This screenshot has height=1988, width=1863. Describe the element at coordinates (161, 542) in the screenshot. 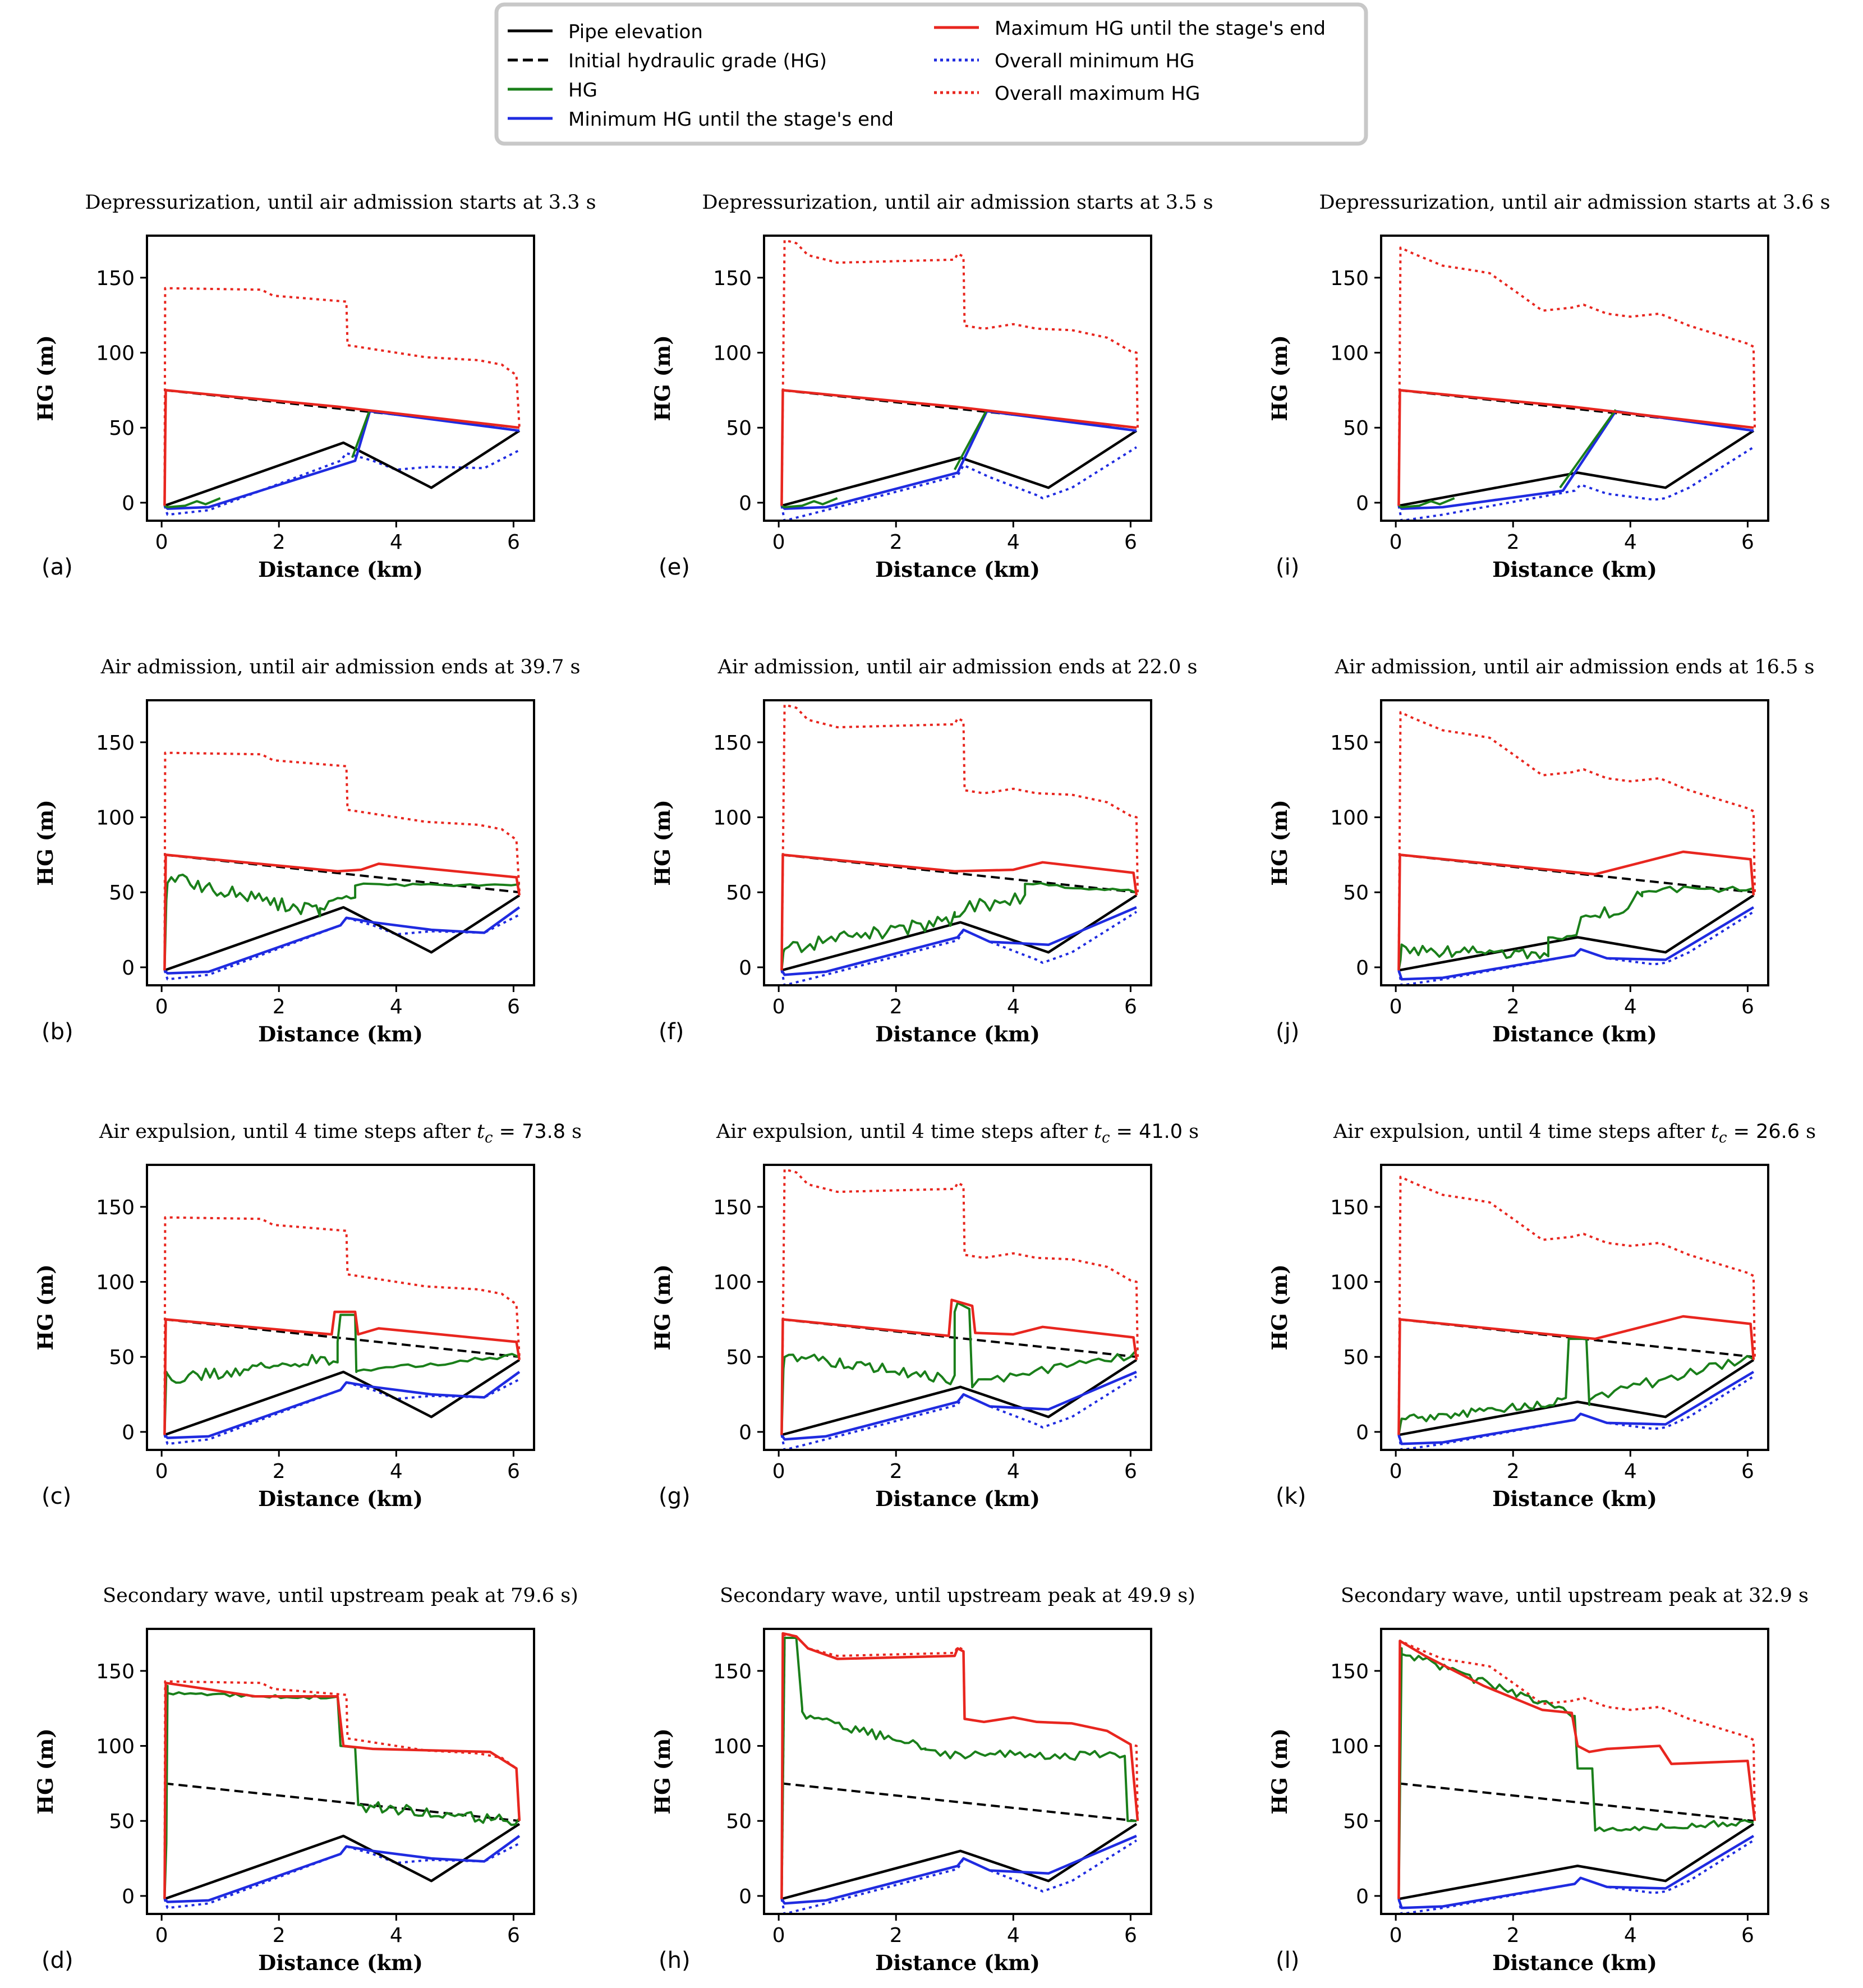

I see `x-tick-label: 0` at that location.